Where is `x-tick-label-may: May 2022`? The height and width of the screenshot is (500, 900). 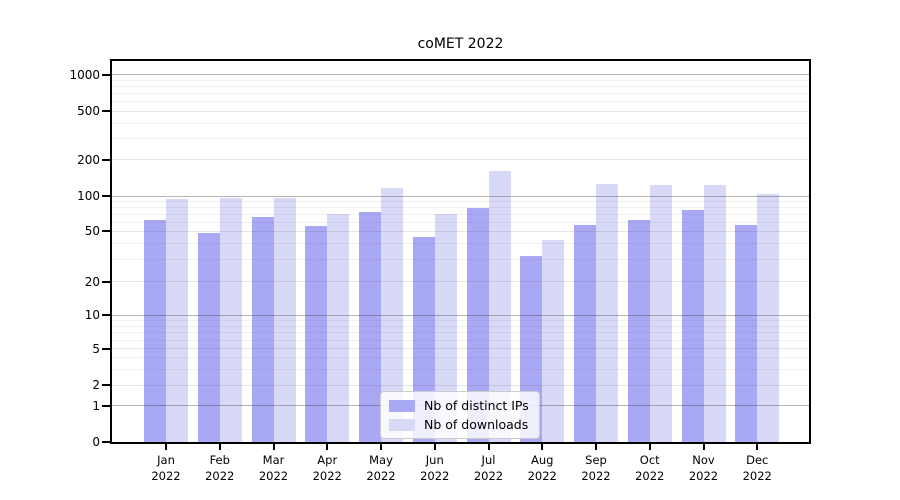
x-tick-label-may: May 2022 is located at coordinates (381, 468).